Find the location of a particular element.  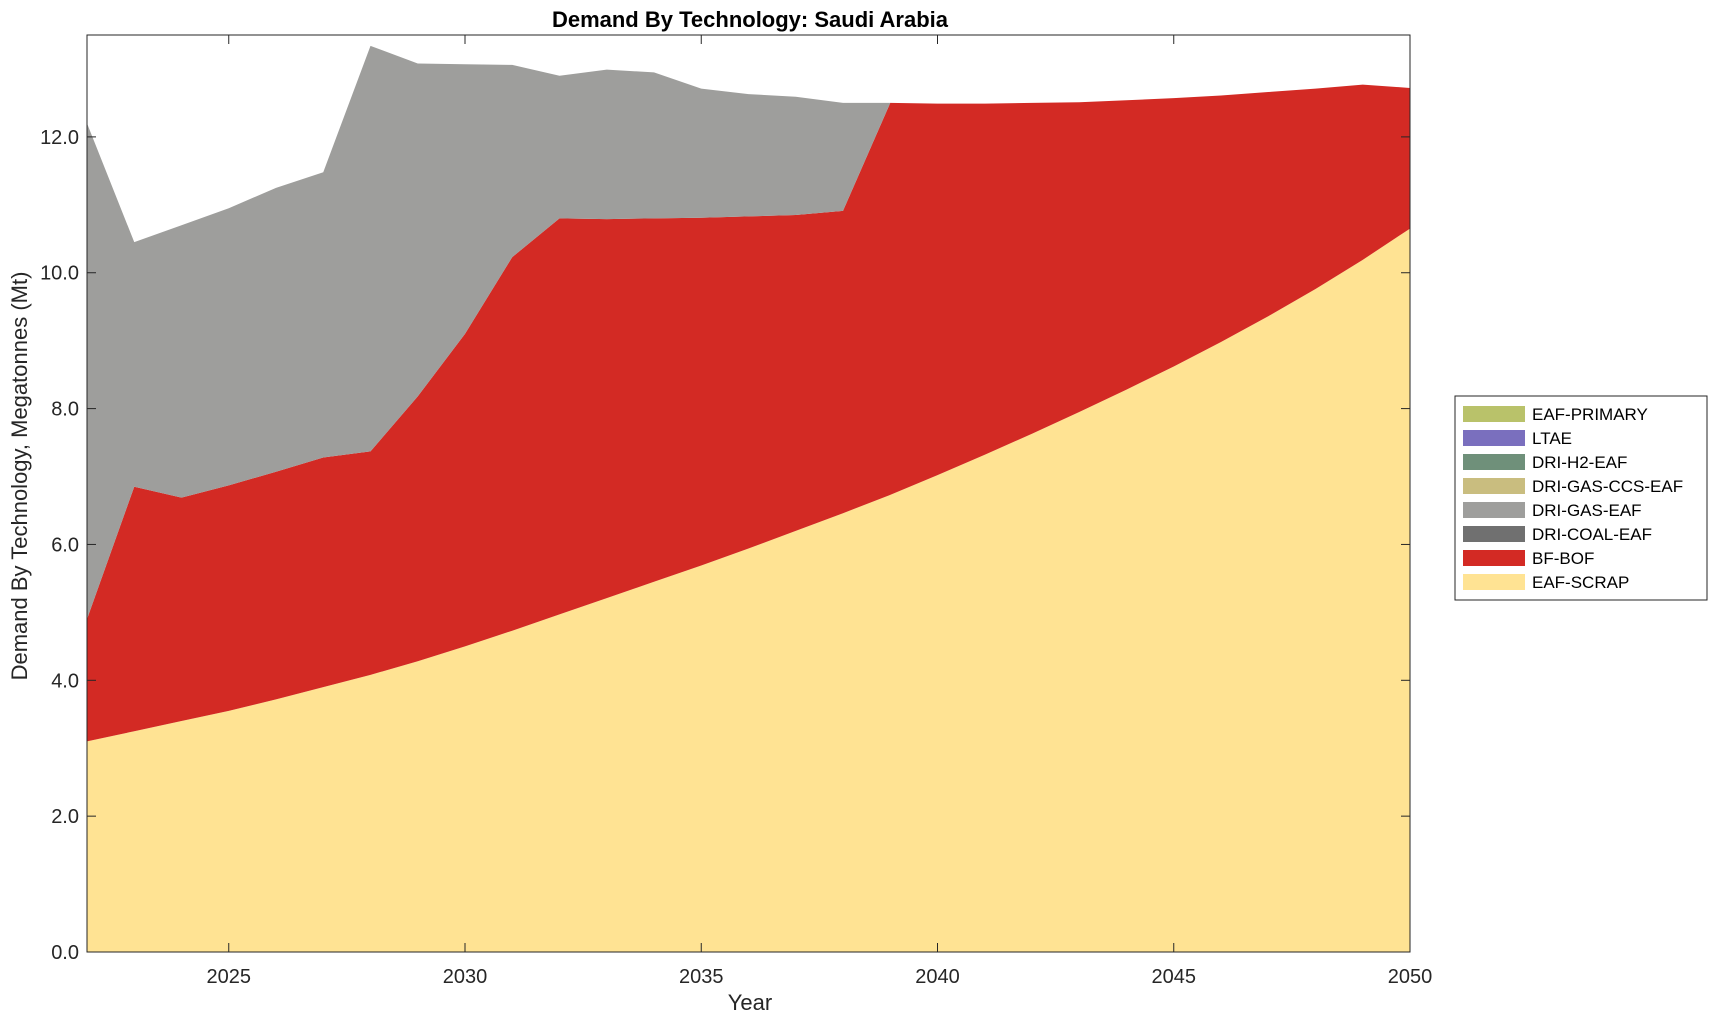

y-tick-label: 6.0 is located at coordinates (65, 545).